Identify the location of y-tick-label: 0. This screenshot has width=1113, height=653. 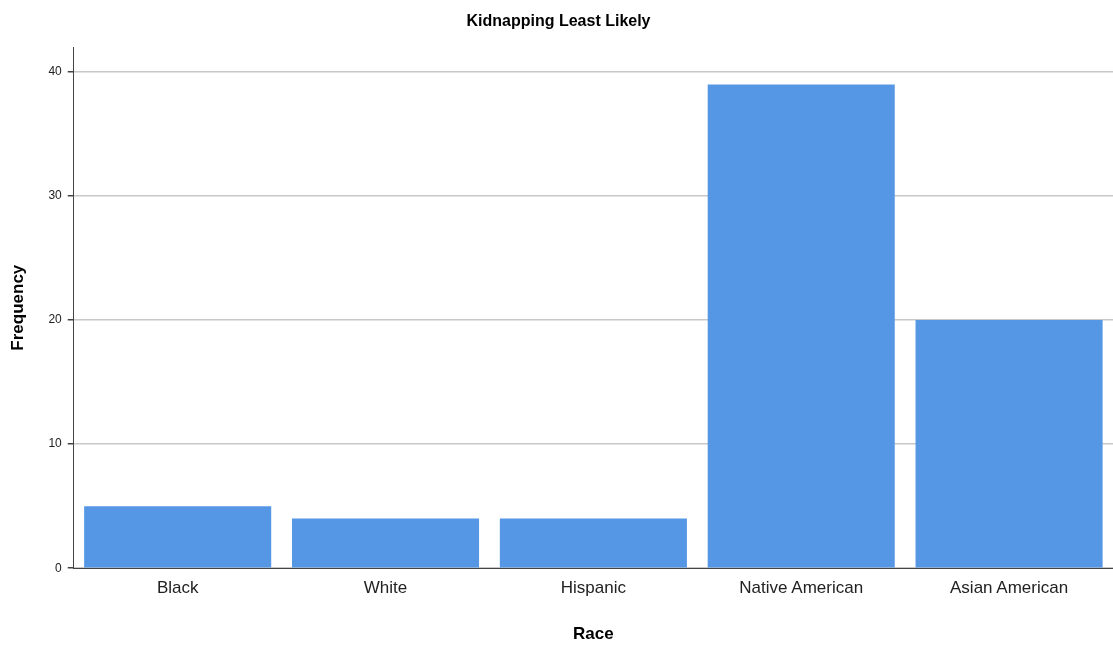
(59, 567).